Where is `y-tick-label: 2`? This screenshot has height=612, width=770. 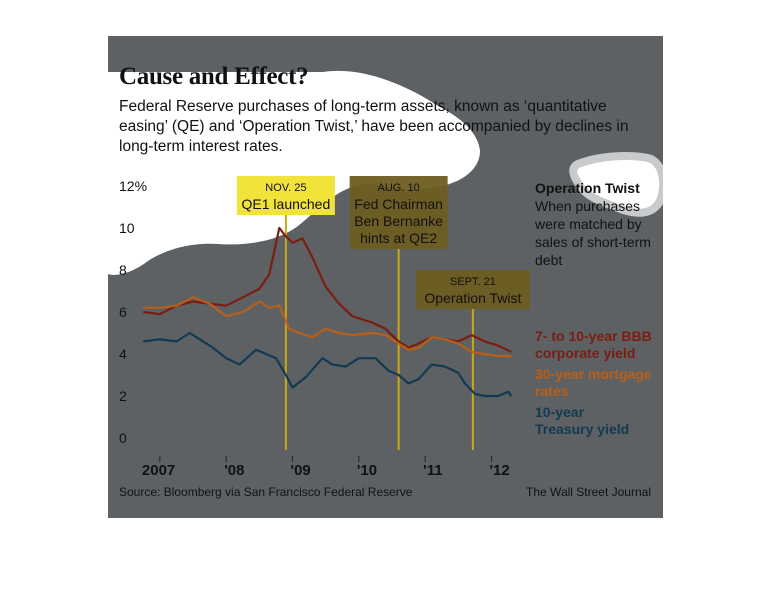
y-tick-label: 2 is located at coordinates (123, 396).